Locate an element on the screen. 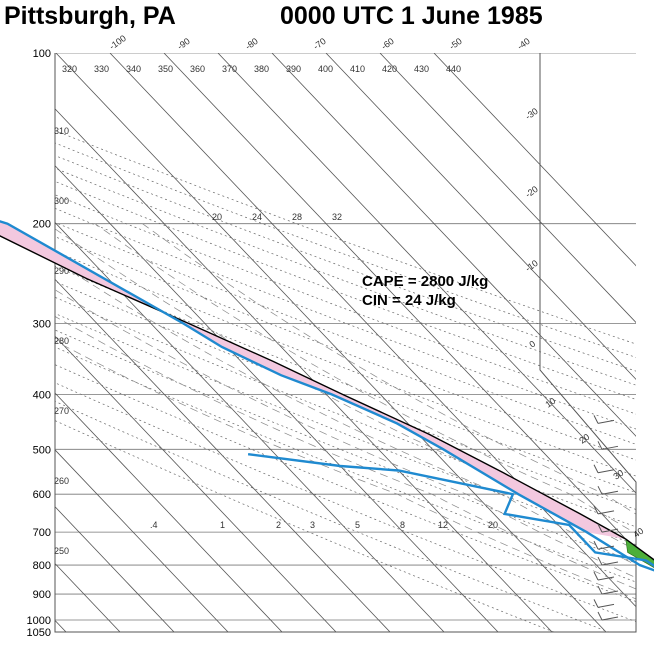  theta-side-label: 280 is located at coordinates (61, 341).